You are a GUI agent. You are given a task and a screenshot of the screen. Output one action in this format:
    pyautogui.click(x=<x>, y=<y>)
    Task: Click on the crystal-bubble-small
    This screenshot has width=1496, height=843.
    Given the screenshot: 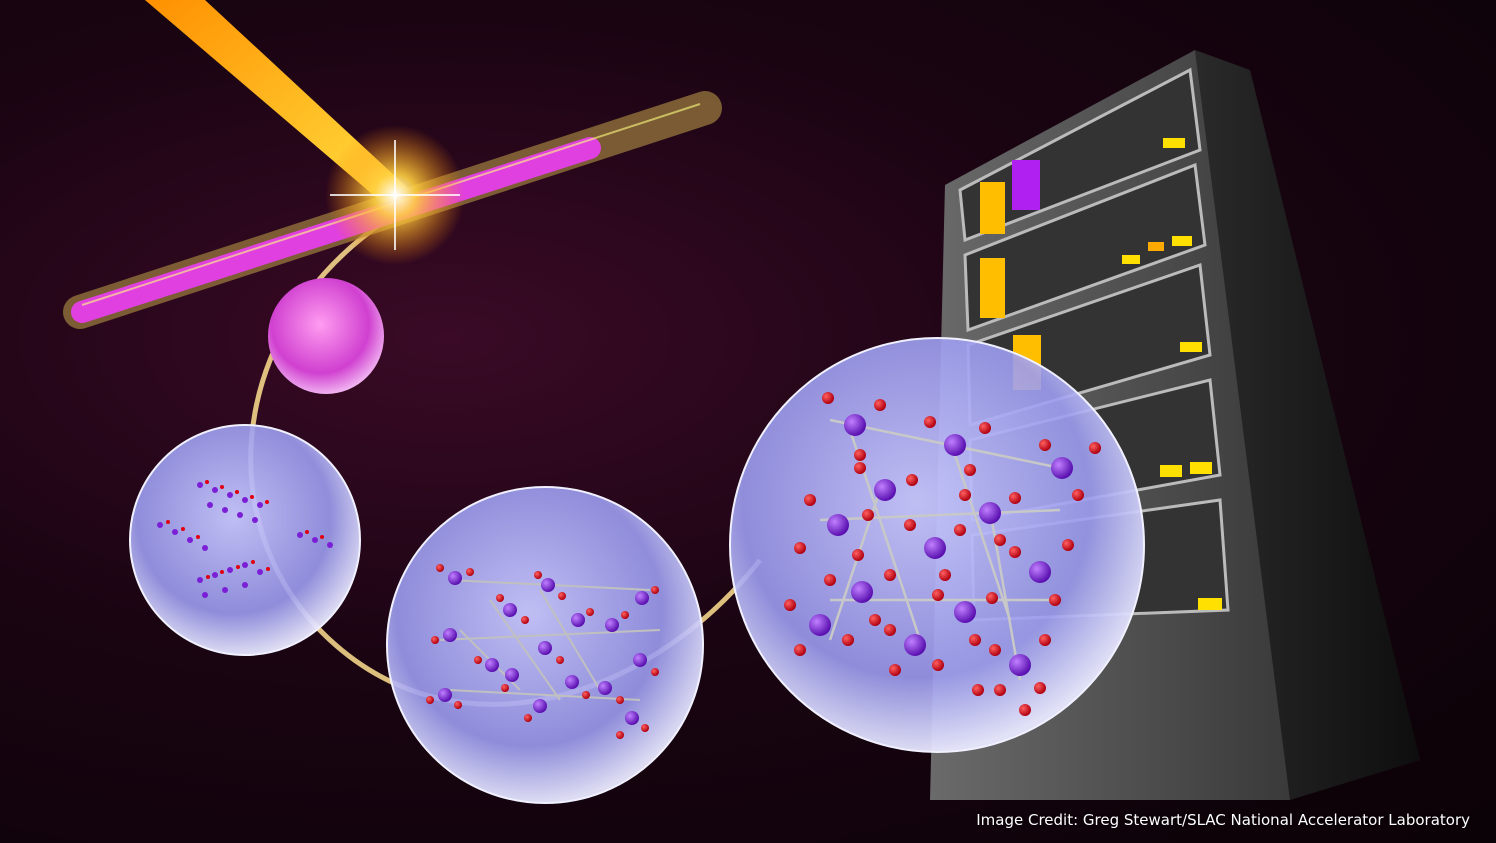 What is the action you would take?
    pyautogui.click(x=245, y=540)
    